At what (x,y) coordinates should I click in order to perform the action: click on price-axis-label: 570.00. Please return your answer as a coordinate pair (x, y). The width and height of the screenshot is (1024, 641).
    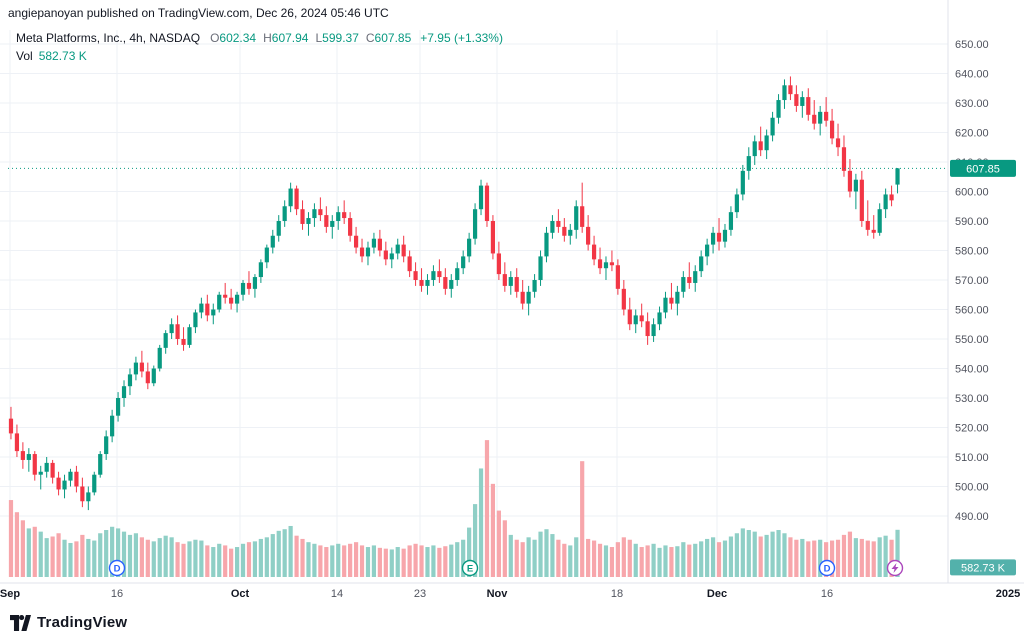
    Looking at the image, I should click on (972, 281).